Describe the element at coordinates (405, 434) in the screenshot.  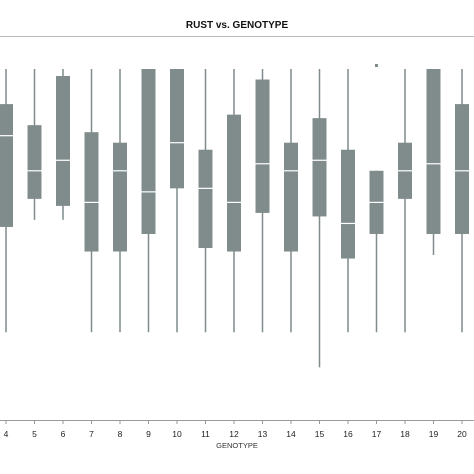
I see `x-tick-label-18: 18` at that location.